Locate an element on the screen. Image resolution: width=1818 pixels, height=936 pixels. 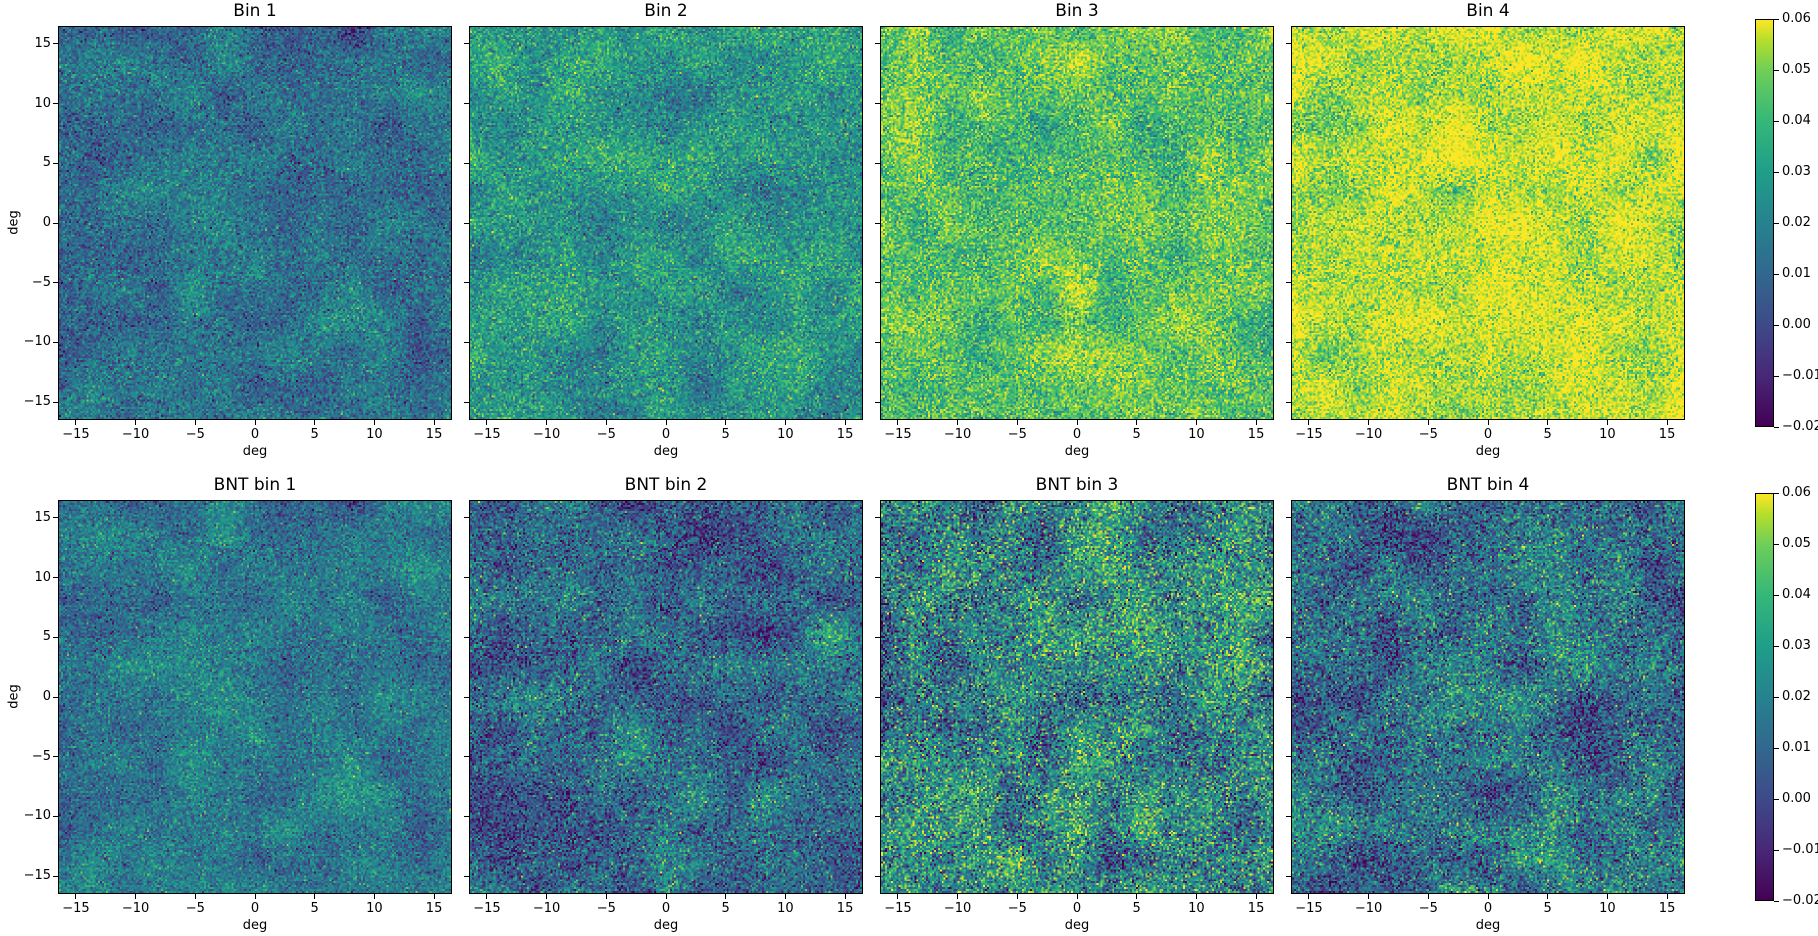
y-tick-label: 10 is located at coordinates (42, 577).